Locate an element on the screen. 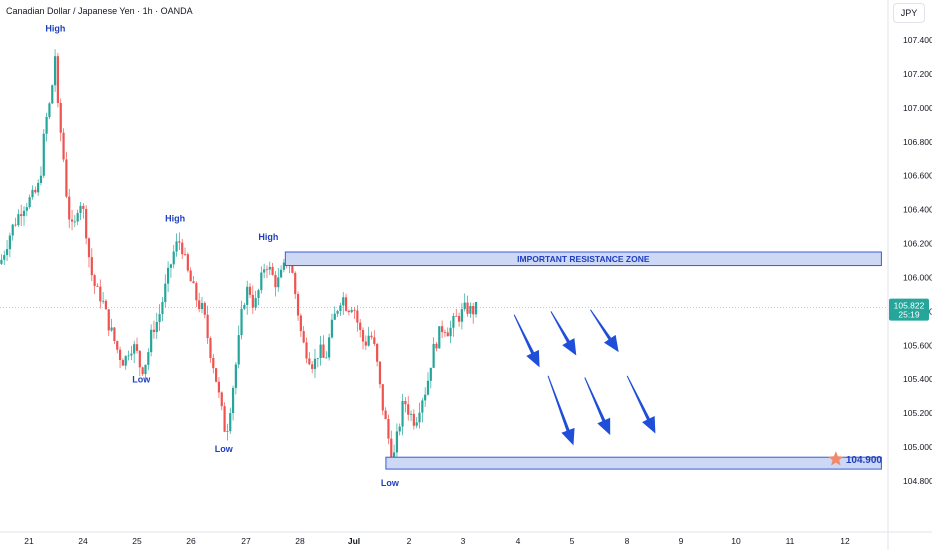  low-label: Low is located at coordinates (141, 380).